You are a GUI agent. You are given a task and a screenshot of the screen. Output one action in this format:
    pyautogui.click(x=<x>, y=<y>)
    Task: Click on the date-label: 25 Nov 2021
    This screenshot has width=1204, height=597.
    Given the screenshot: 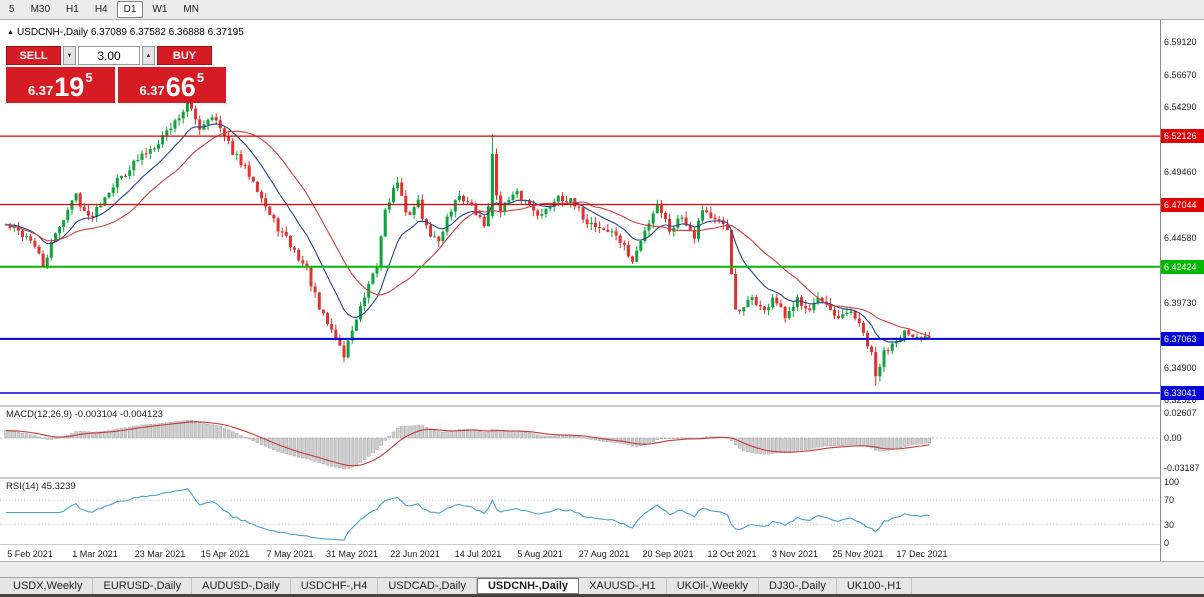 What is the action you would take?
    pyautogui.click(x=858, y=554)
    